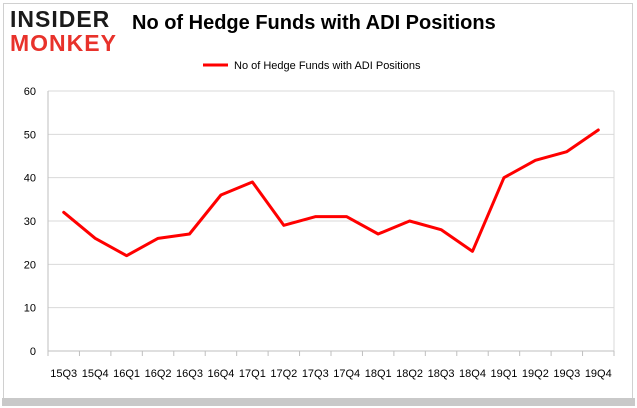 The height and width of the screenshot is (408, 637). I want to click on x-tick-label: 17Q3, so click(315, 374).